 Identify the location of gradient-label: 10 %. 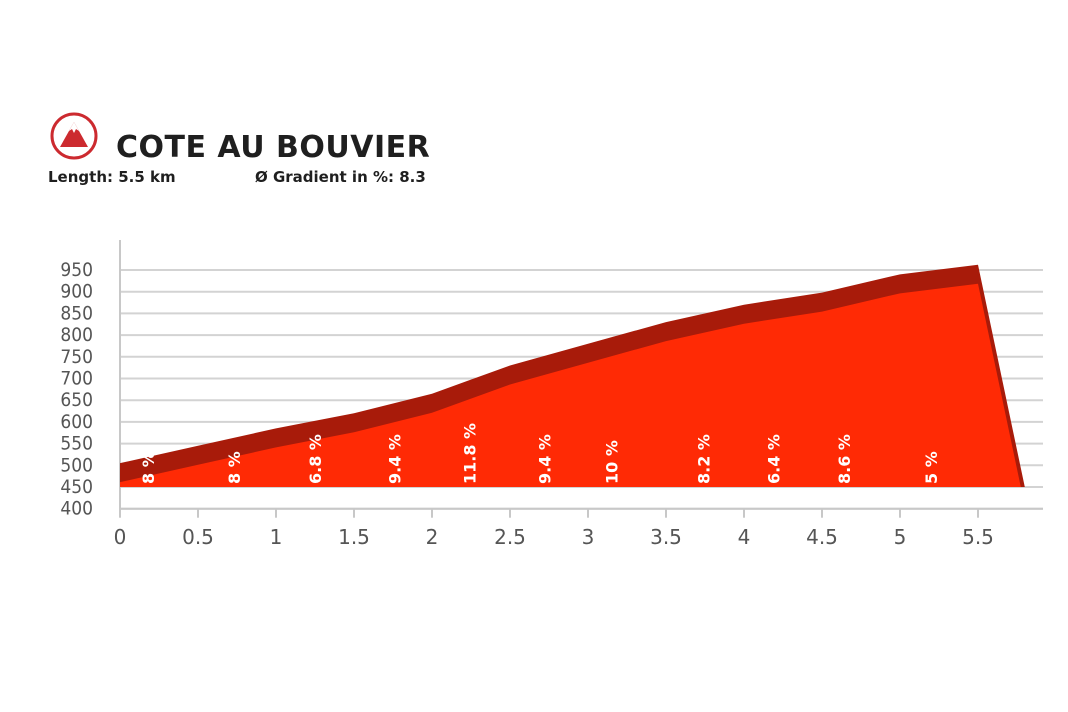
(611, 462).